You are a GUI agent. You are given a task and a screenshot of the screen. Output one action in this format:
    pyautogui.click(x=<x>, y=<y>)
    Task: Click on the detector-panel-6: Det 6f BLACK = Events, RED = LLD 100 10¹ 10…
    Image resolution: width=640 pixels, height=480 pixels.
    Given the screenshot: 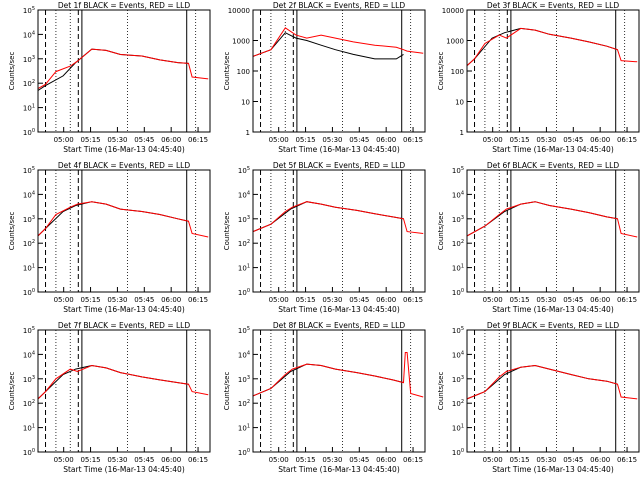 What is the action you would take?
    pyautogui.click(x=538, y=237)
    